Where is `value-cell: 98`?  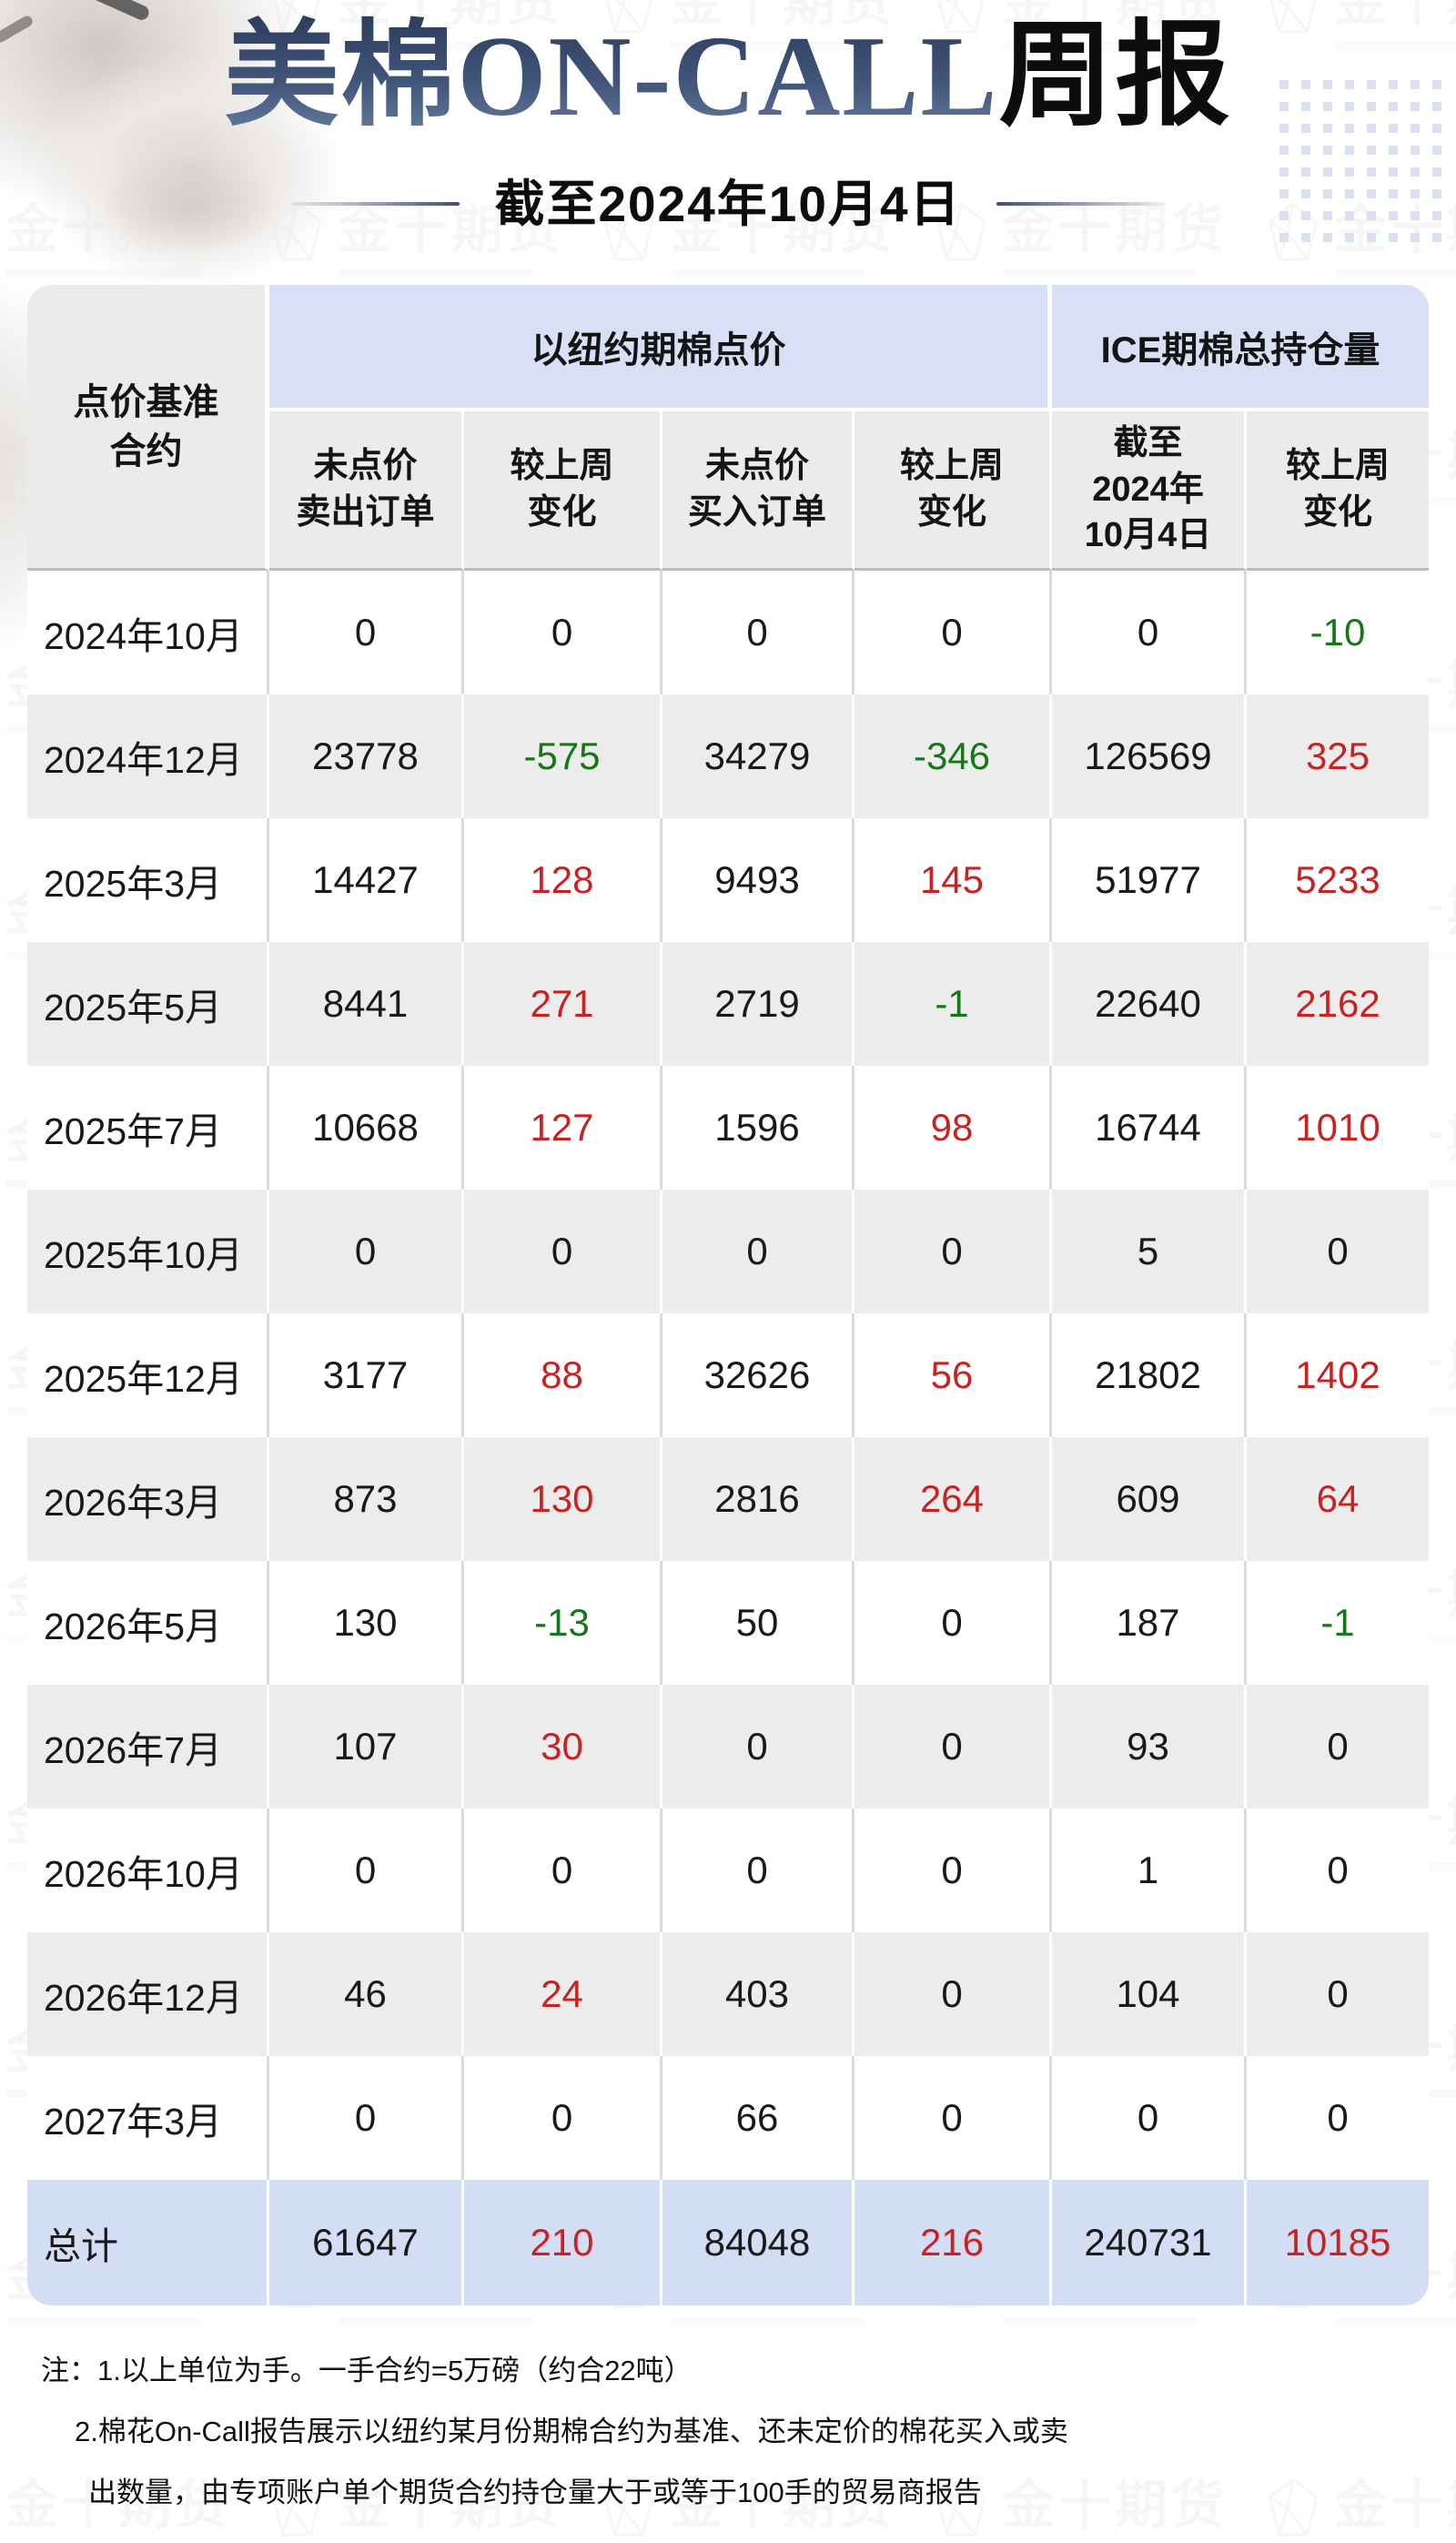
value-cell: 98 is located at coordinates (953, 1128).